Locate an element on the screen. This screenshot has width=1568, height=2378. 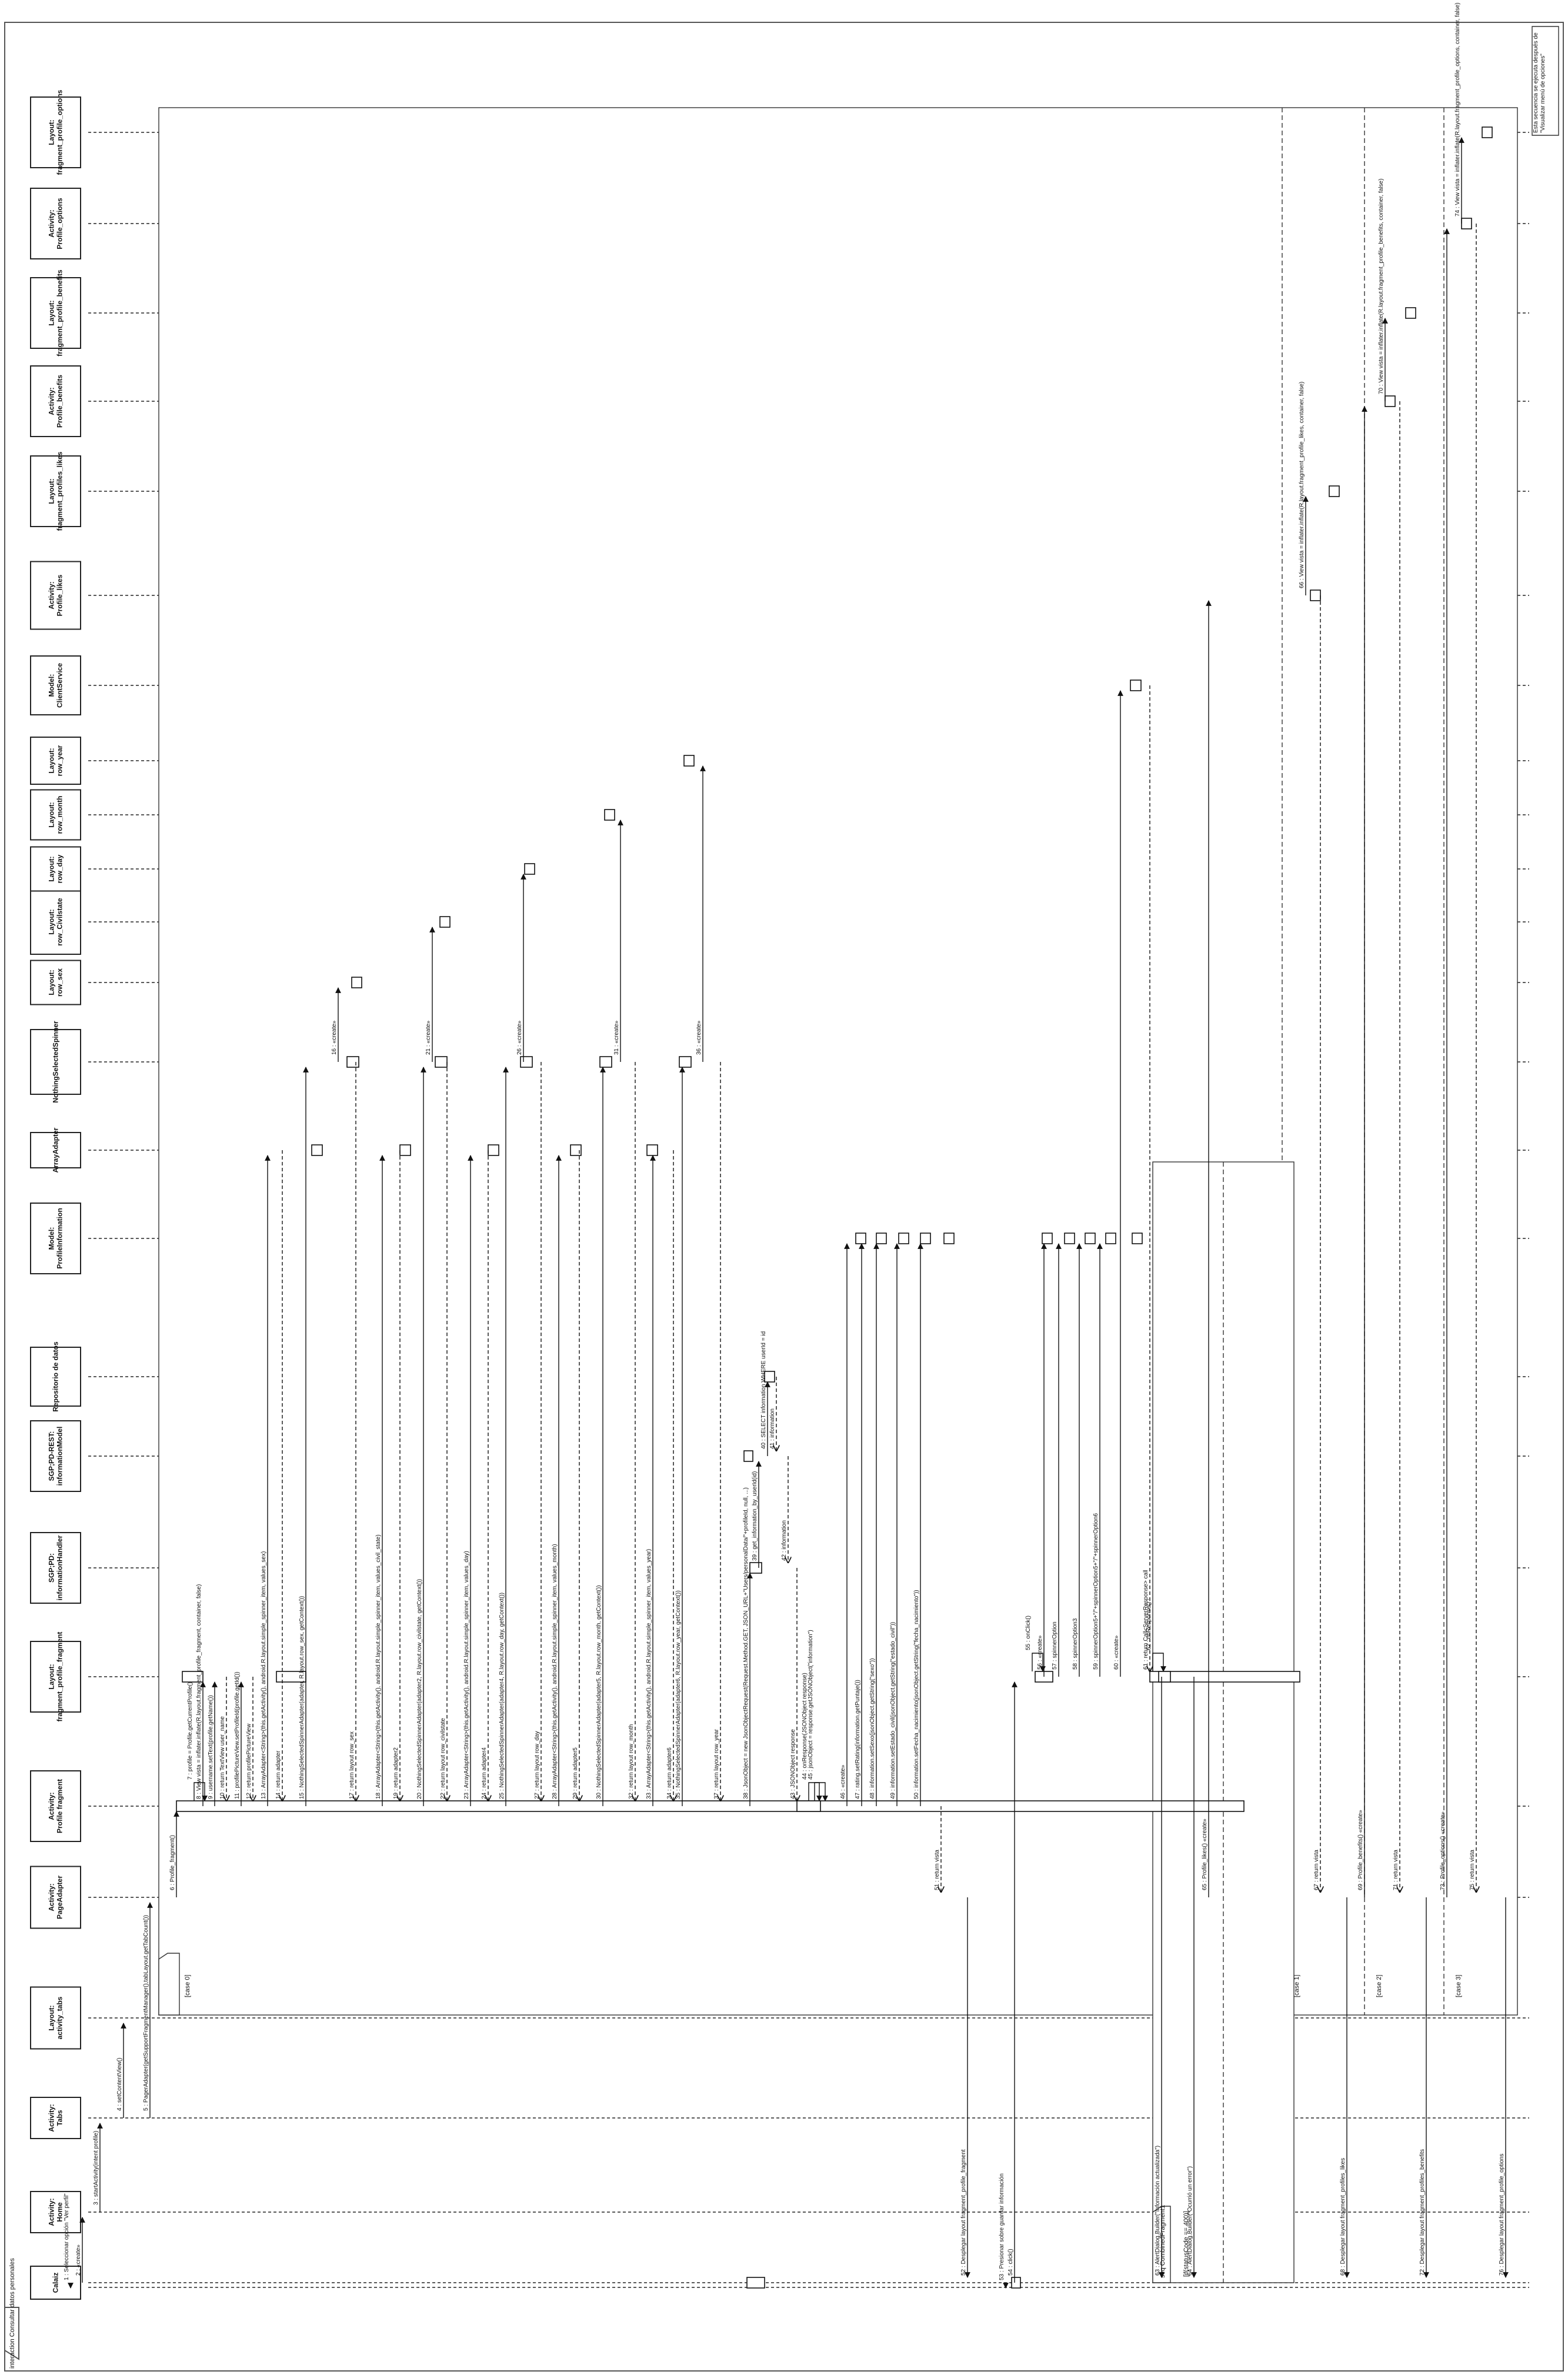
lifeline-title: Layout:fragment_profile_benefits is located at coordinates (56, 313).